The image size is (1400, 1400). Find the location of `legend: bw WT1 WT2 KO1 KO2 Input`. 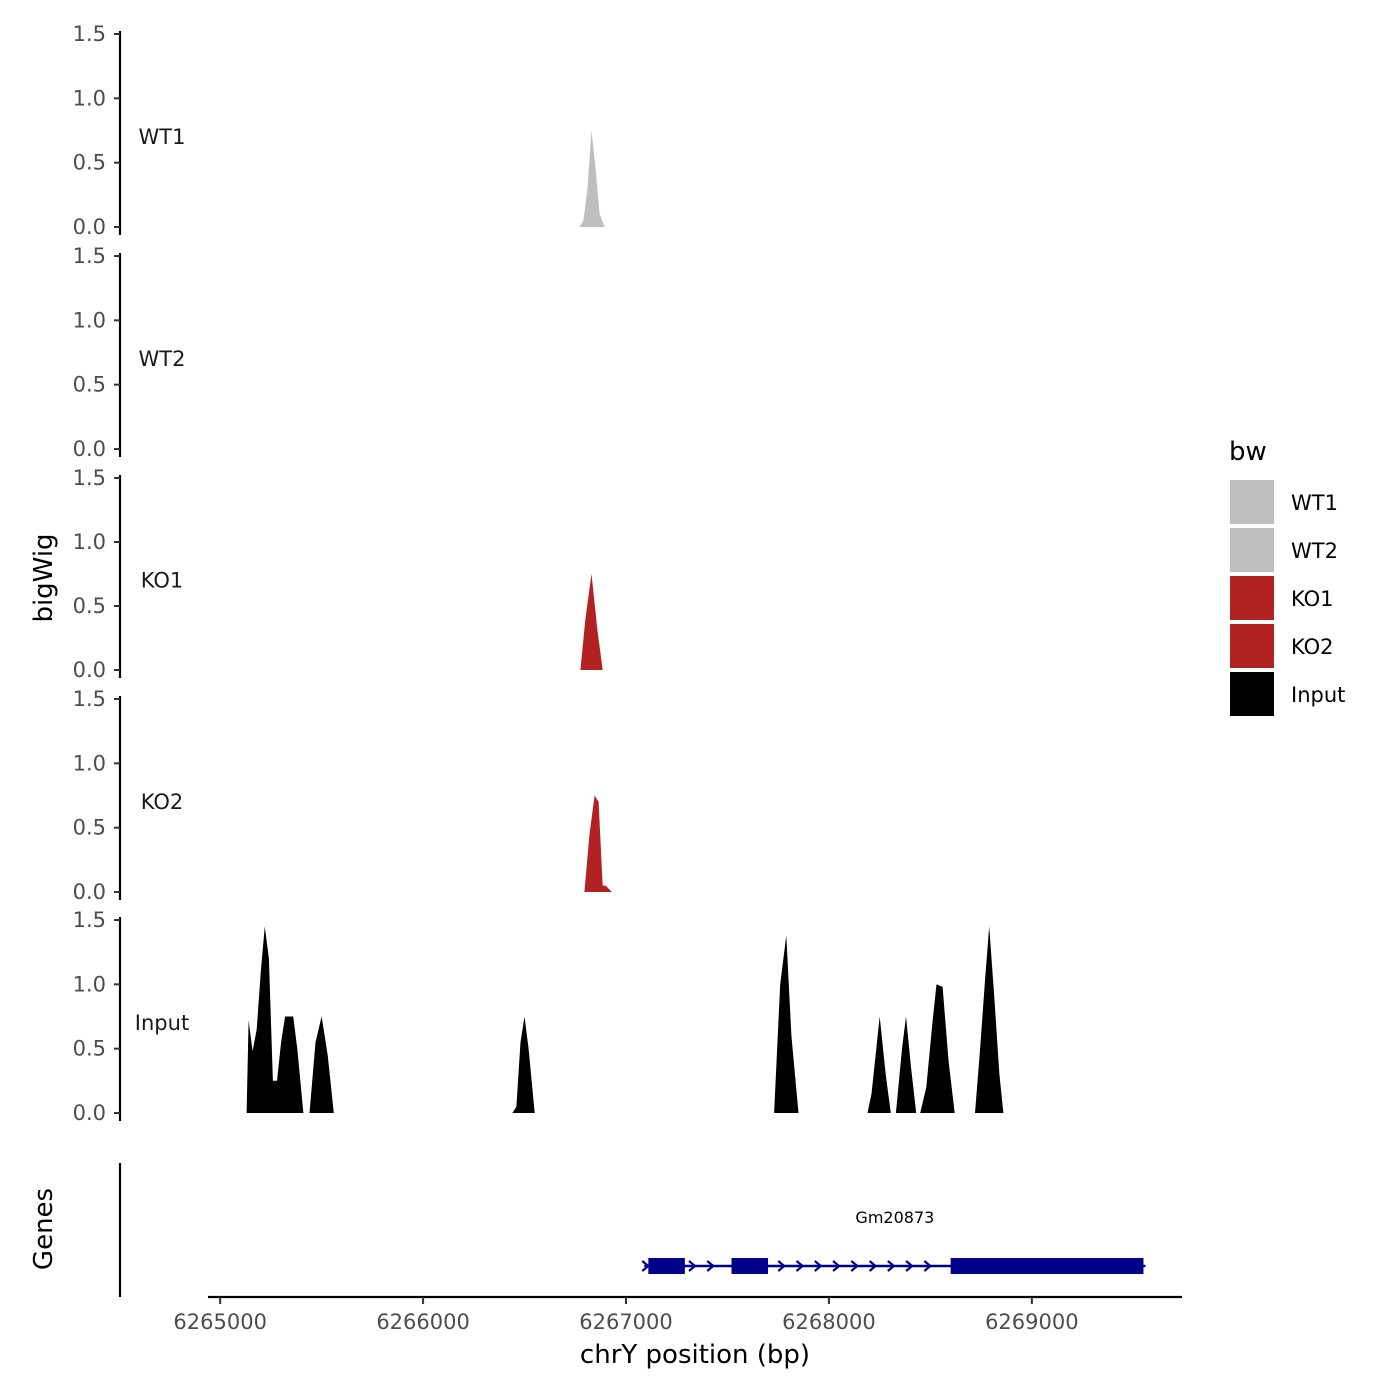

legend: bw WT1 WT2 KO1 KO2 Input is located at coordinates (1287, 576).